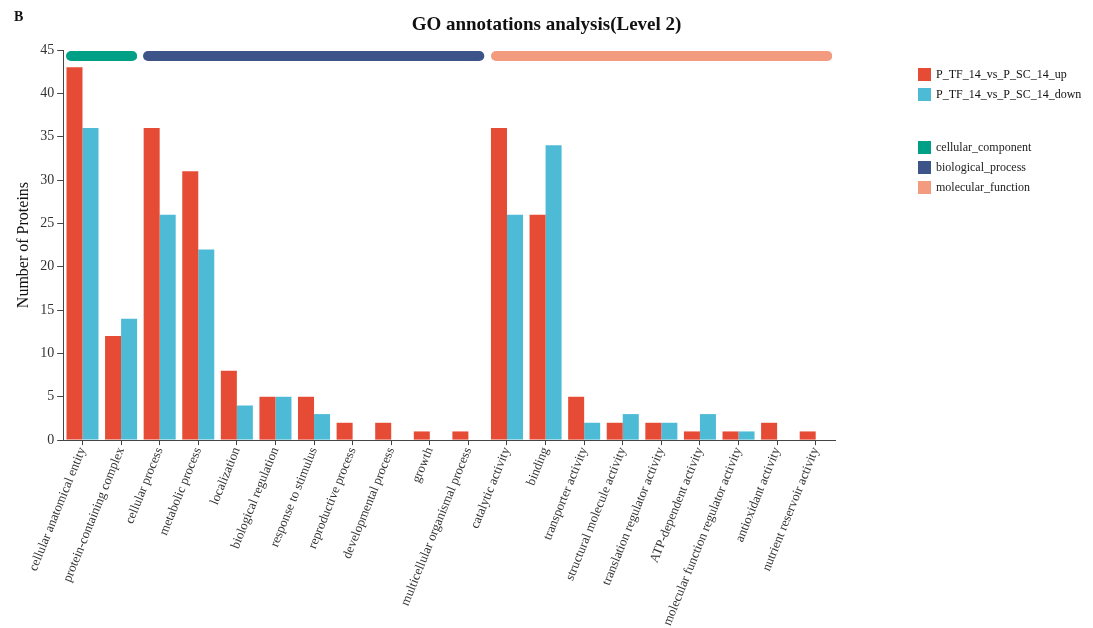 The image size is (1093, 628). I want to click on y-tick-label: 45, so click(47, 49).